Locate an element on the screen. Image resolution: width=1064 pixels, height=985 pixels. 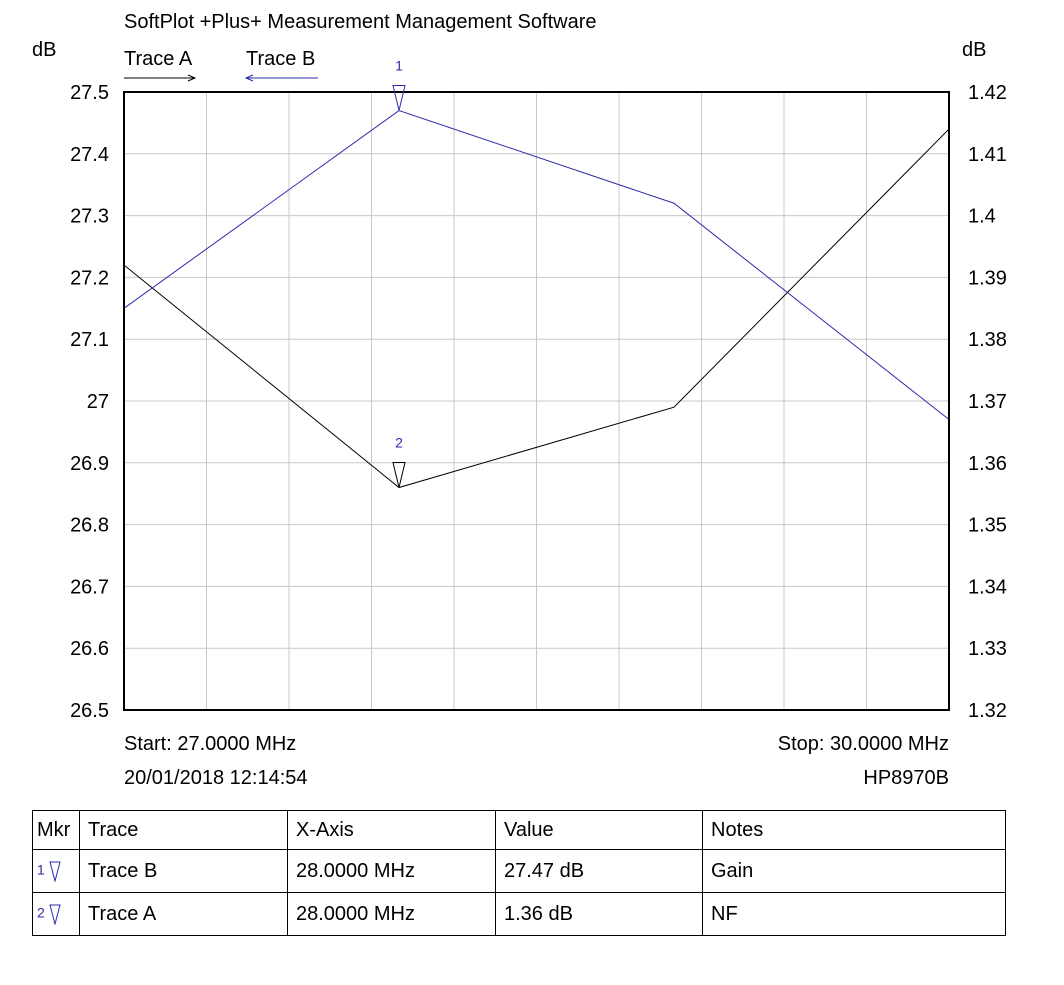
left-tick-label: 27 is located at coordinates (98, 402).